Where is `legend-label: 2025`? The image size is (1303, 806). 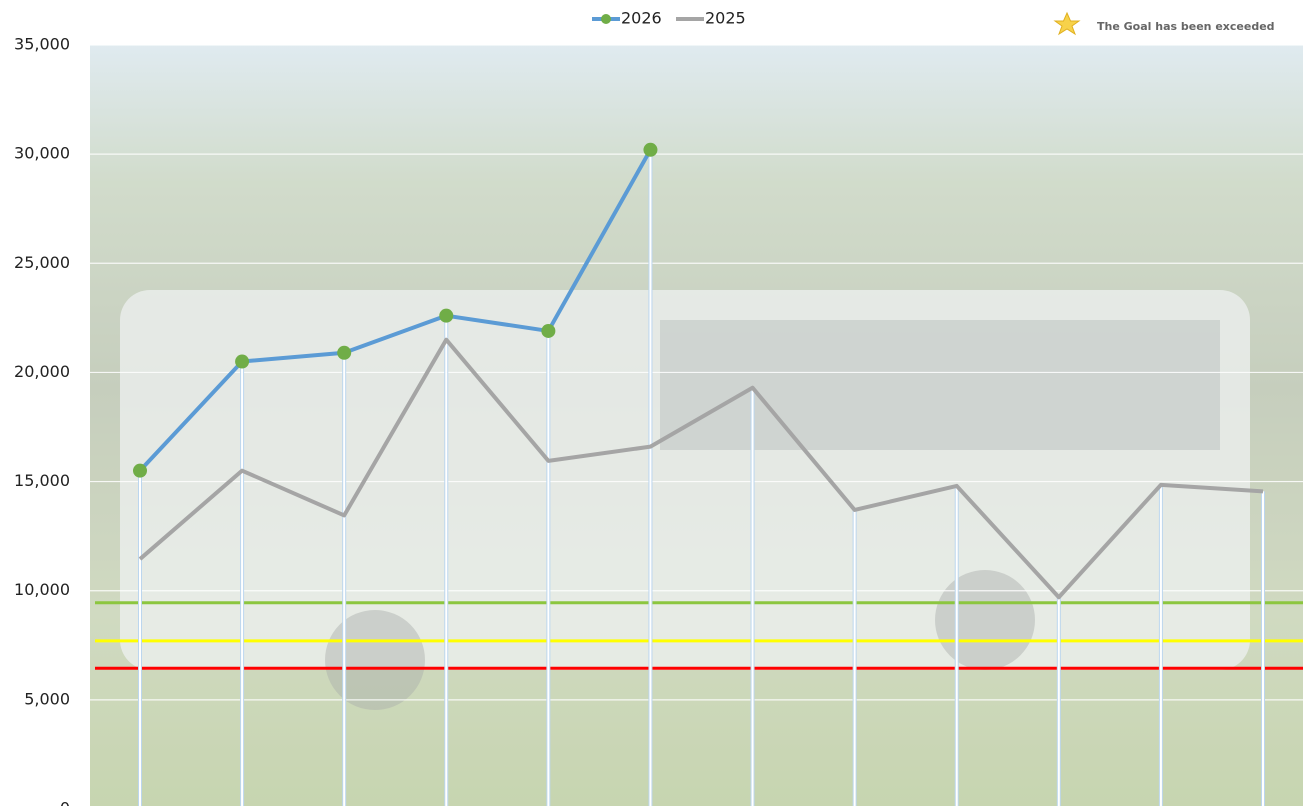 legend-label: 2025 is located at coordinates (725, 18).